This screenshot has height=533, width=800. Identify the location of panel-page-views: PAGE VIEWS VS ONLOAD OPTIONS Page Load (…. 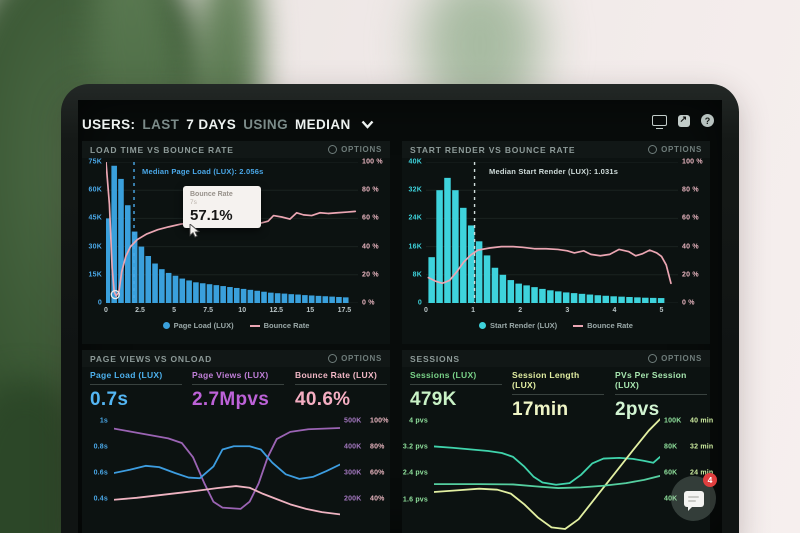
(236, 441).